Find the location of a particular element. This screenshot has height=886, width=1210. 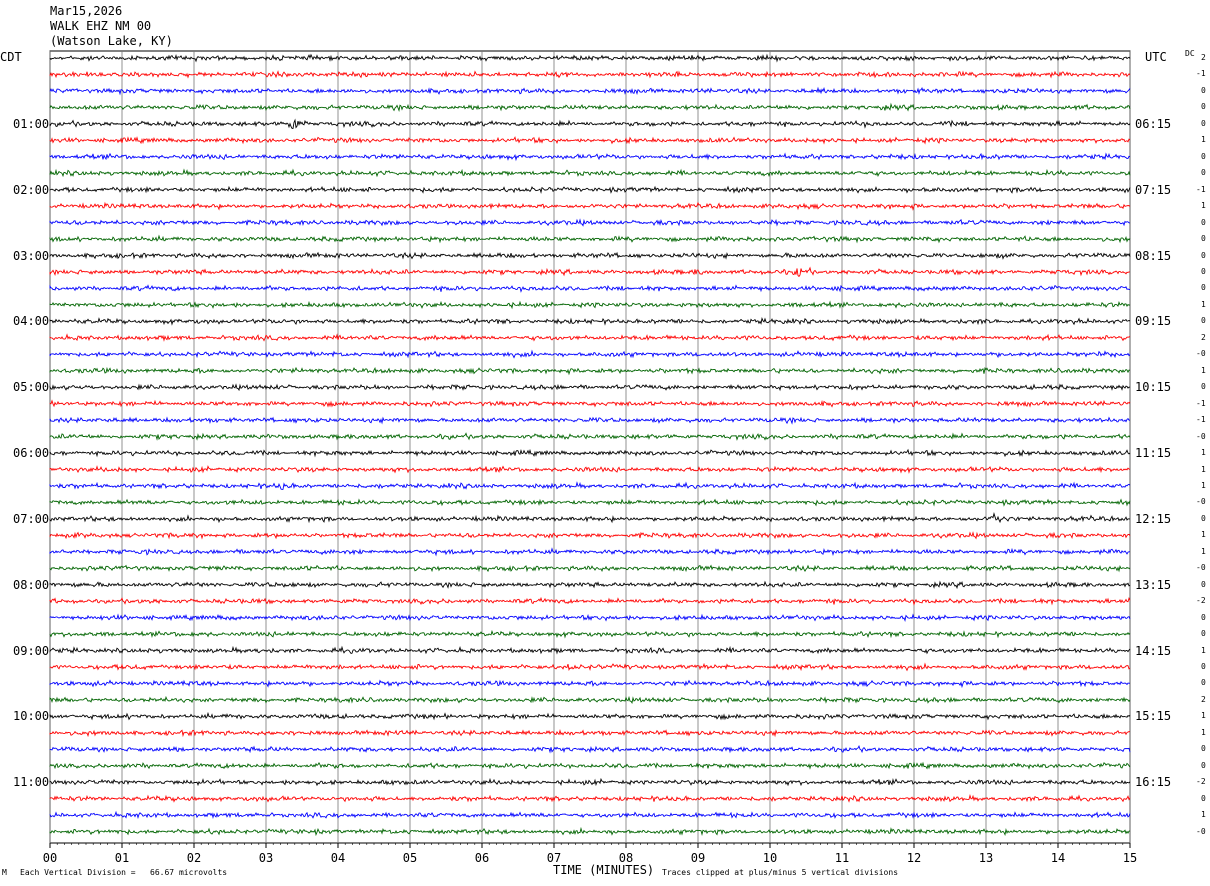

x-tick-label: 02 is located at coordinates (194, 858).